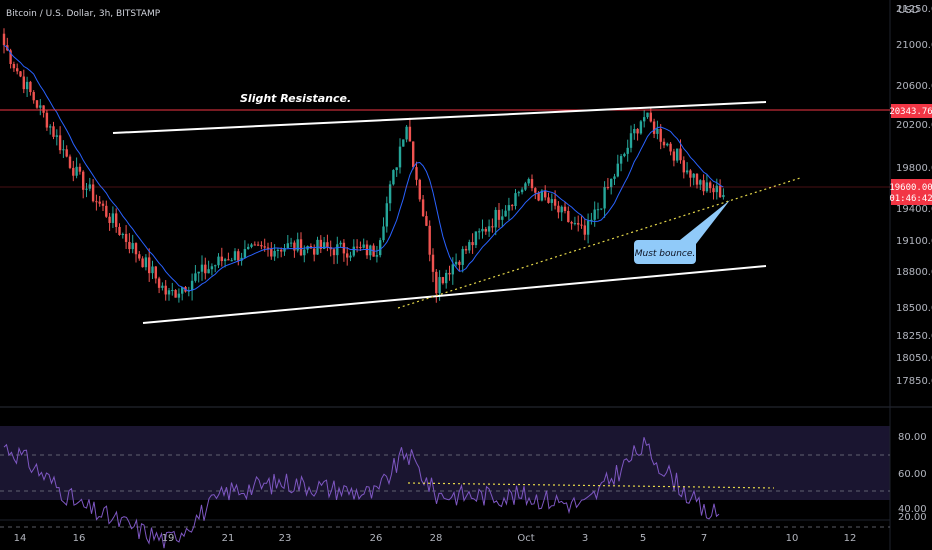 This screenshot has height=550, width=932. What do you see at coordinates (914, 125) in the screenshot?
I see `price-tick-label: 20200.00` at bounding box center [914, 125].